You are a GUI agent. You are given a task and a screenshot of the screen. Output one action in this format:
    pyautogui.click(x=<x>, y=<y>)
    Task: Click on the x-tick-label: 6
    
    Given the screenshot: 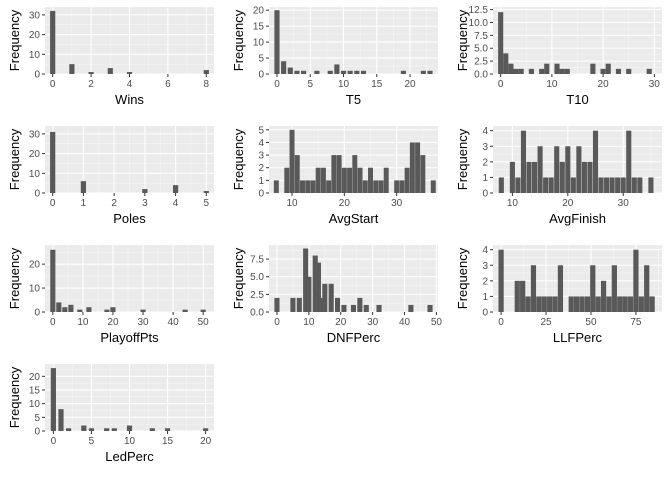 What is the action you would take?
    pyautogui.click(x=168, y=84)
    